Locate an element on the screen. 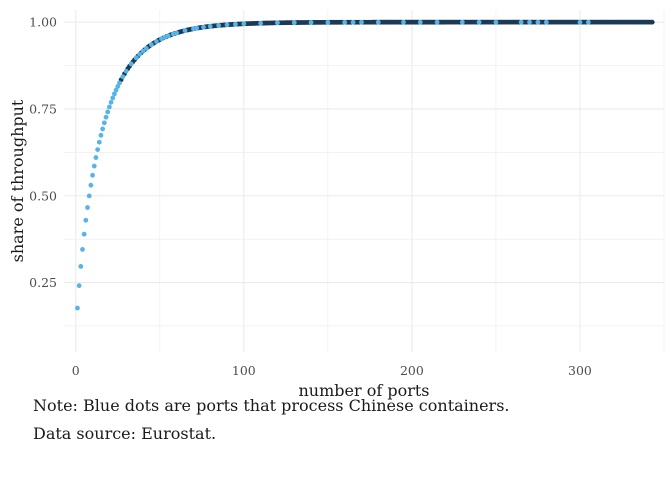  x-axis-ticks: 0 100 200 300 is located at coordinates (332, 370).